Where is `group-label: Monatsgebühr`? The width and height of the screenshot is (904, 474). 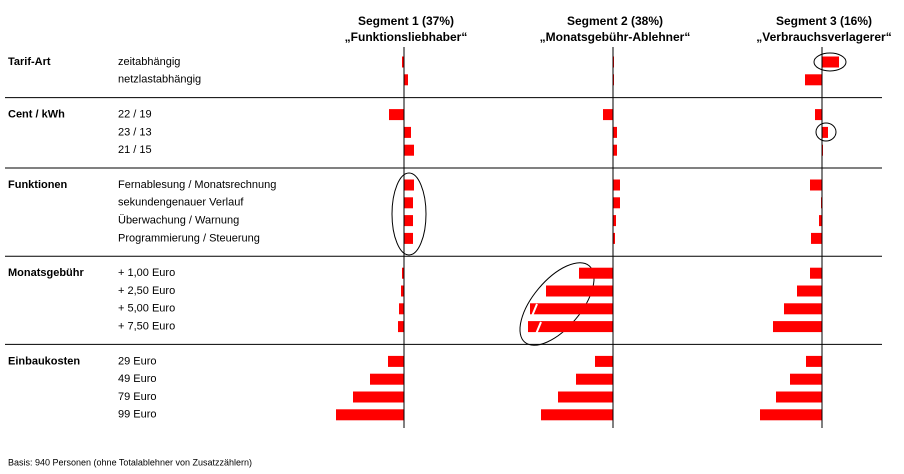 group-label: Monatsgebühr is located at coordinates (46, 273).